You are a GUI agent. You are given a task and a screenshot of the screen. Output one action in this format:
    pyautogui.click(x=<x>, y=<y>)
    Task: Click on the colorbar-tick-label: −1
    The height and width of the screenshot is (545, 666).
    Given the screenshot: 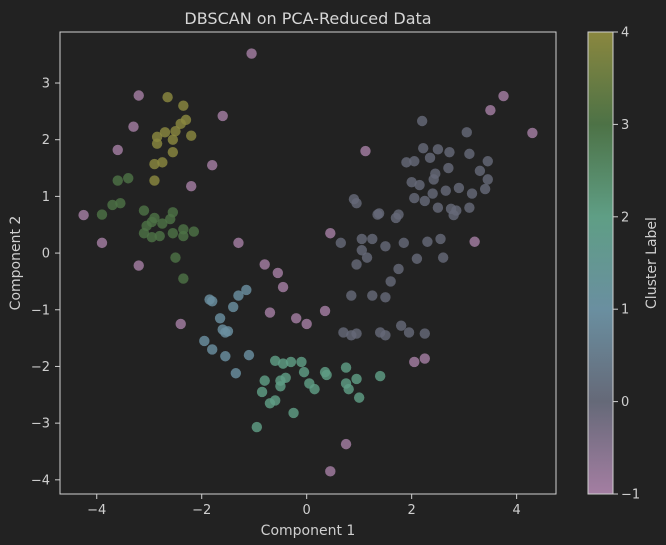 What is the action you would take?
    pyautogui.click(x=630, y=495)
    